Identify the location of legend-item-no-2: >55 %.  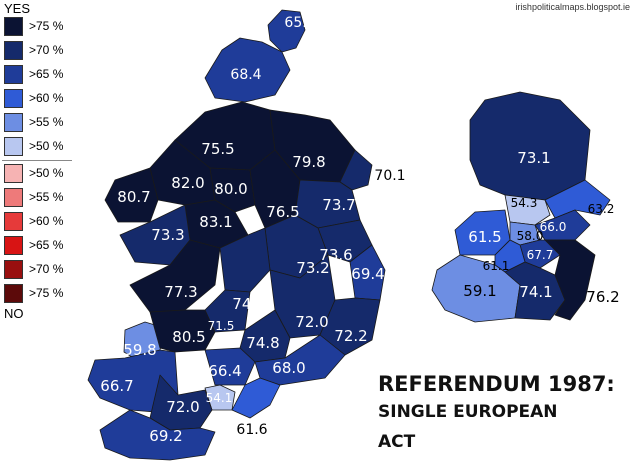
(33, 197).